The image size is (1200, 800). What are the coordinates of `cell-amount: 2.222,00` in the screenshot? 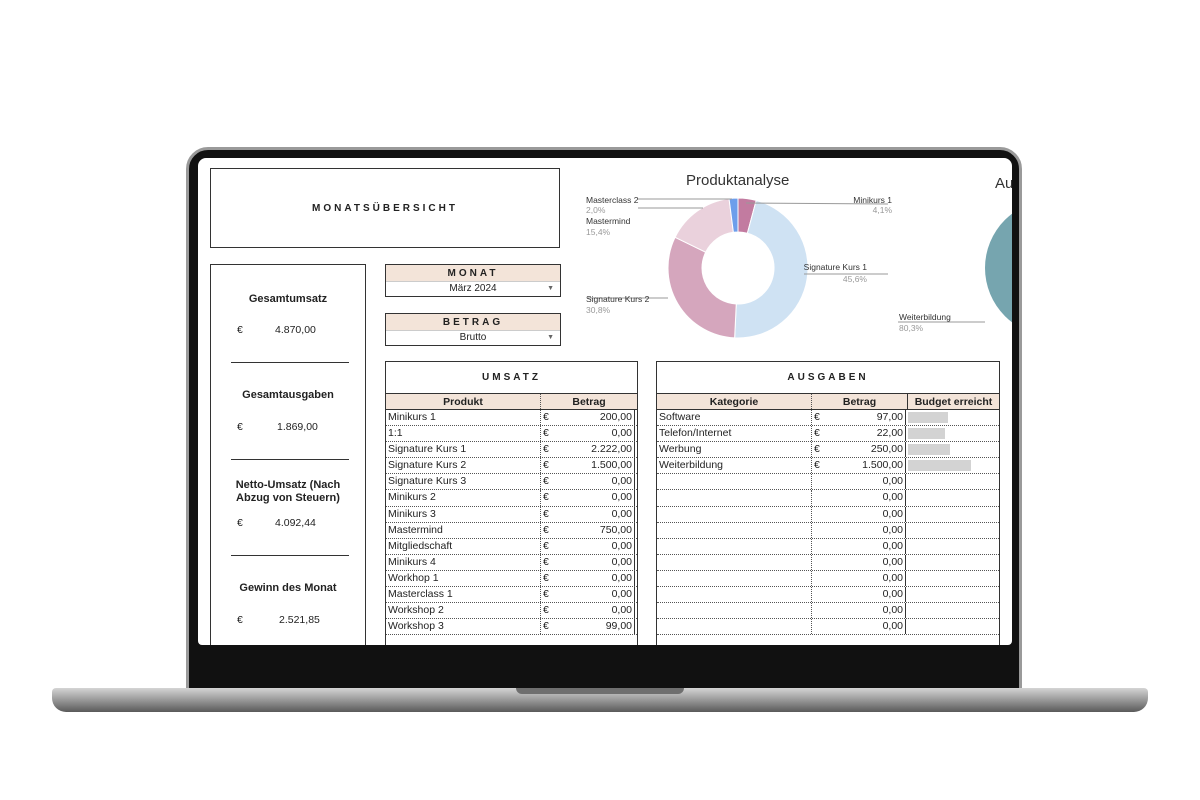 It's located at (594, 450).